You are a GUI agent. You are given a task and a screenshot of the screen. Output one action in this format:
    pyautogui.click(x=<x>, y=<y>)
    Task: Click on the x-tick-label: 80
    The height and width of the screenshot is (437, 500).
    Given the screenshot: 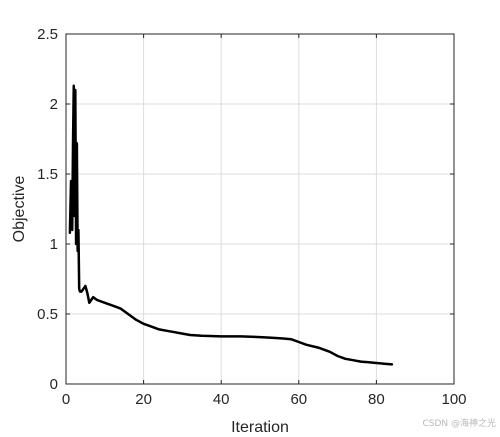 What is the action you would take?
    pyautogui.click(x=376, y=399)
    